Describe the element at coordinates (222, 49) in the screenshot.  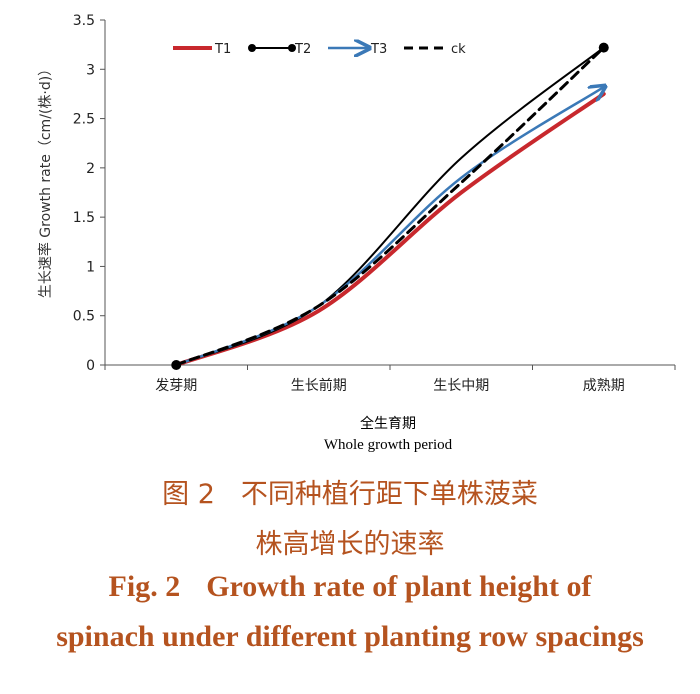
I see `legend-label-t1: T1` at that location.